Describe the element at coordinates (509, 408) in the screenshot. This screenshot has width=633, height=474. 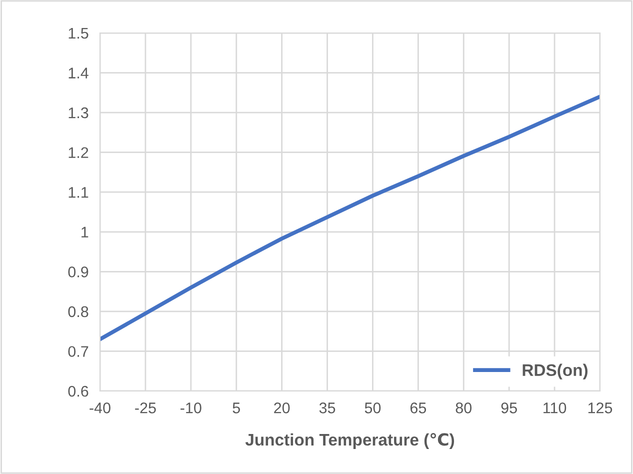
I see `x-tick-label: 95` at that location.